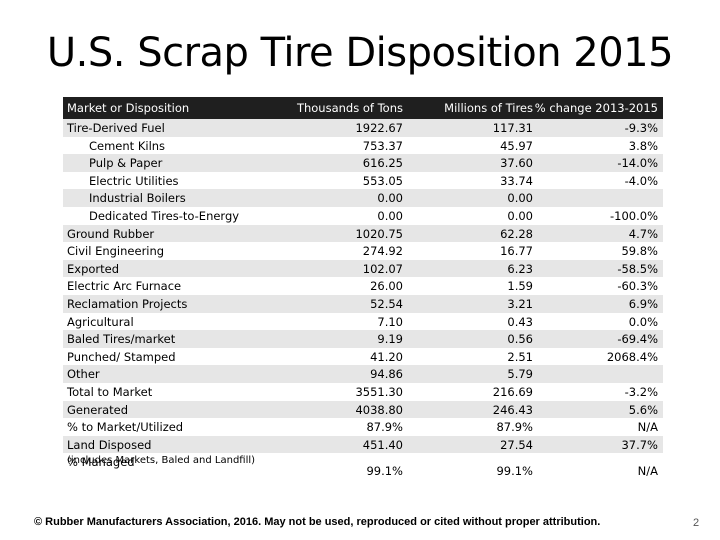 Image resolution: width=720 pixels, height=540 pixels. What do you see at coordinates (382, 163) in the screenshot?
I see `row-tons: 616.25` at bounding box center [382, 163].